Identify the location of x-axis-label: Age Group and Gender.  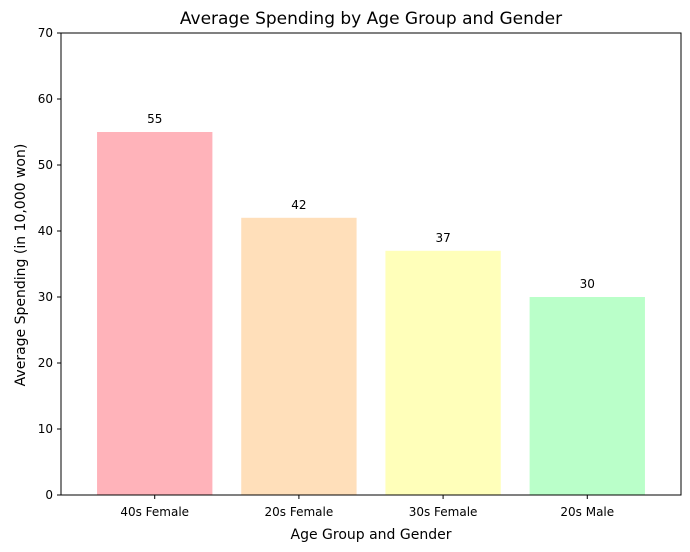
(371, 535).